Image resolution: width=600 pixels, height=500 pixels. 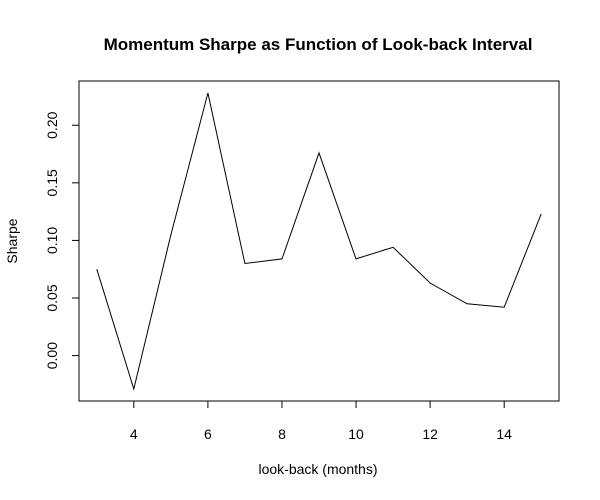 What do you see at coordinates (356, 434) in the screenshot?
I see `x-tick-label: 10` at bounding box center [356, 434].